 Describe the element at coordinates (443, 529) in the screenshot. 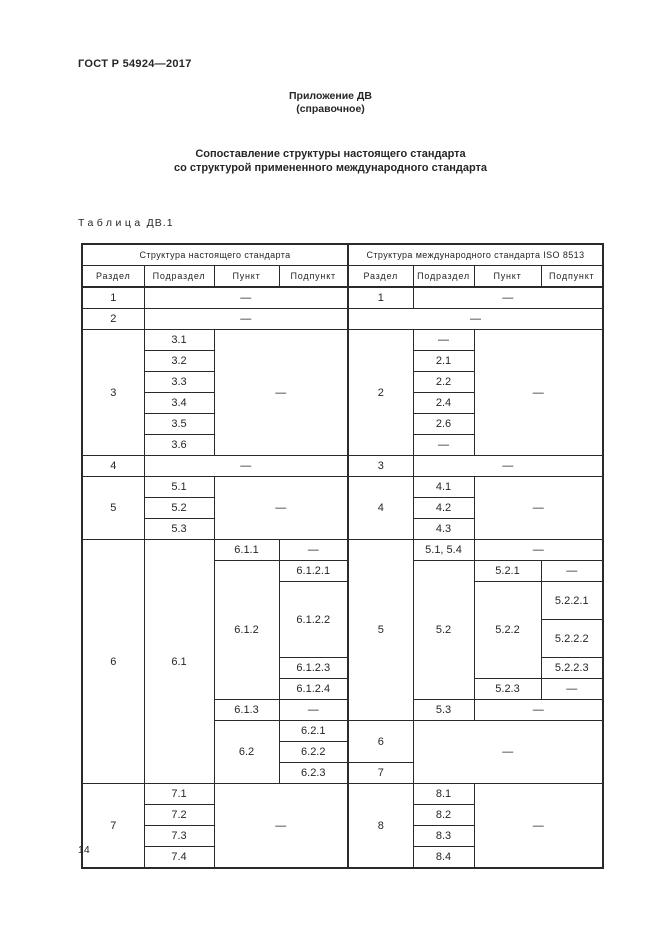

I see `table-cell: 4.3` at that location.